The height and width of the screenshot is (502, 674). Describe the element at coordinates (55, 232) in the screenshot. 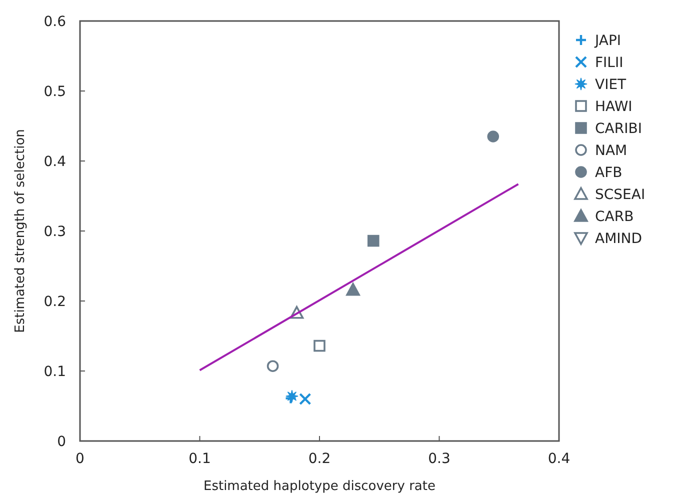

I see `y-tick-label: 0.3` at that location.